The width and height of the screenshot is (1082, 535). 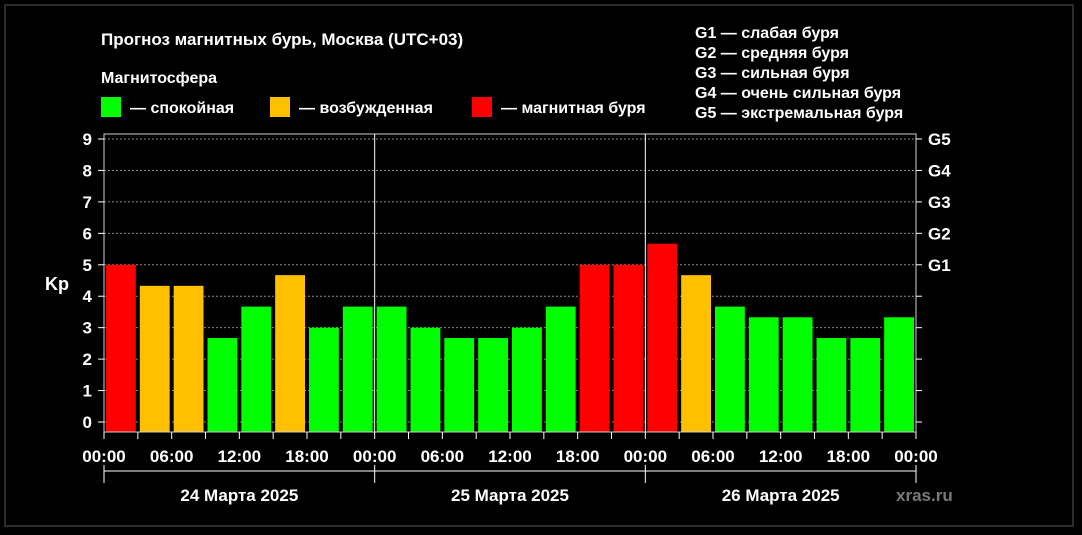 What do you see at coordinates (781, 495) in the screenshot?
I see `day-label: 26 Марта 2025` at bounding box center [781, 495].